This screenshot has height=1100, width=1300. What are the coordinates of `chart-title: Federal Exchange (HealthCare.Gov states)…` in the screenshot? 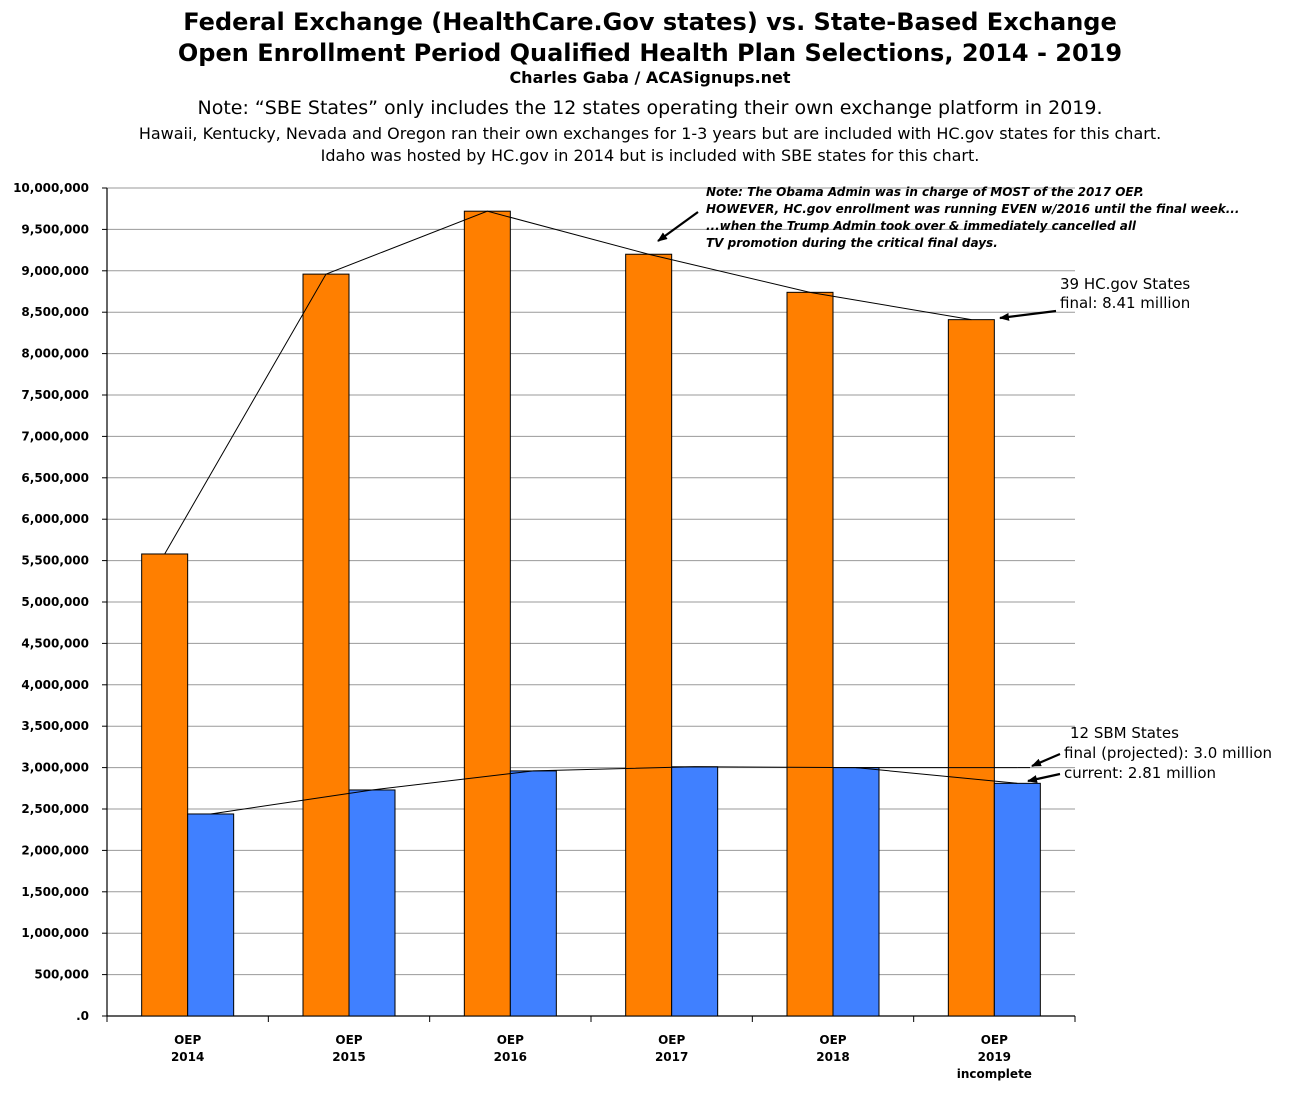 It's located at (650, 22).